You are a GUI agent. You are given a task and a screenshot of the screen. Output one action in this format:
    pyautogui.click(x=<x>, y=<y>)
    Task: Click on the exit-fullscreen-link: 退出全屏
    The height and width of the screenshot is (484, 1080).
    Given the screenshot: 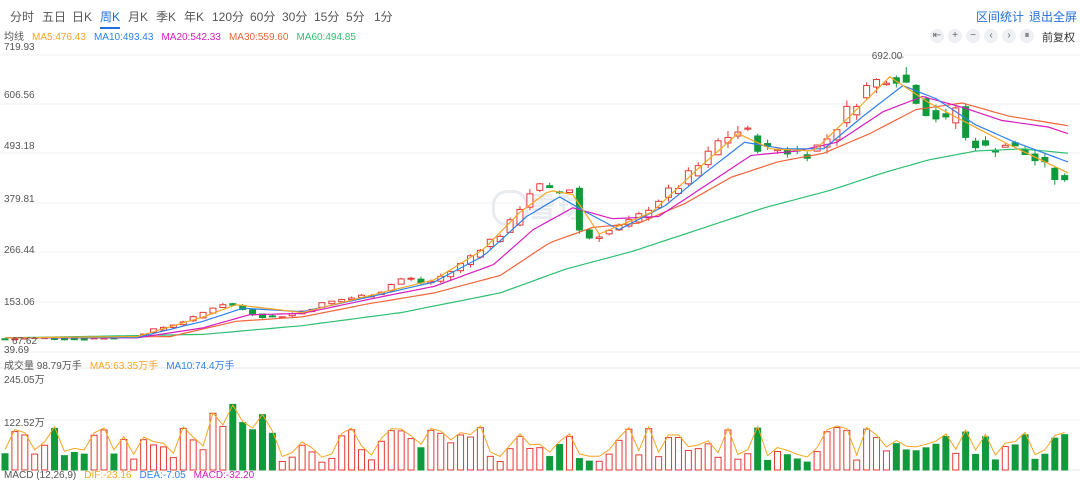 What is the action you would take?
    pyautogui.click(x=1053, y=17)
    